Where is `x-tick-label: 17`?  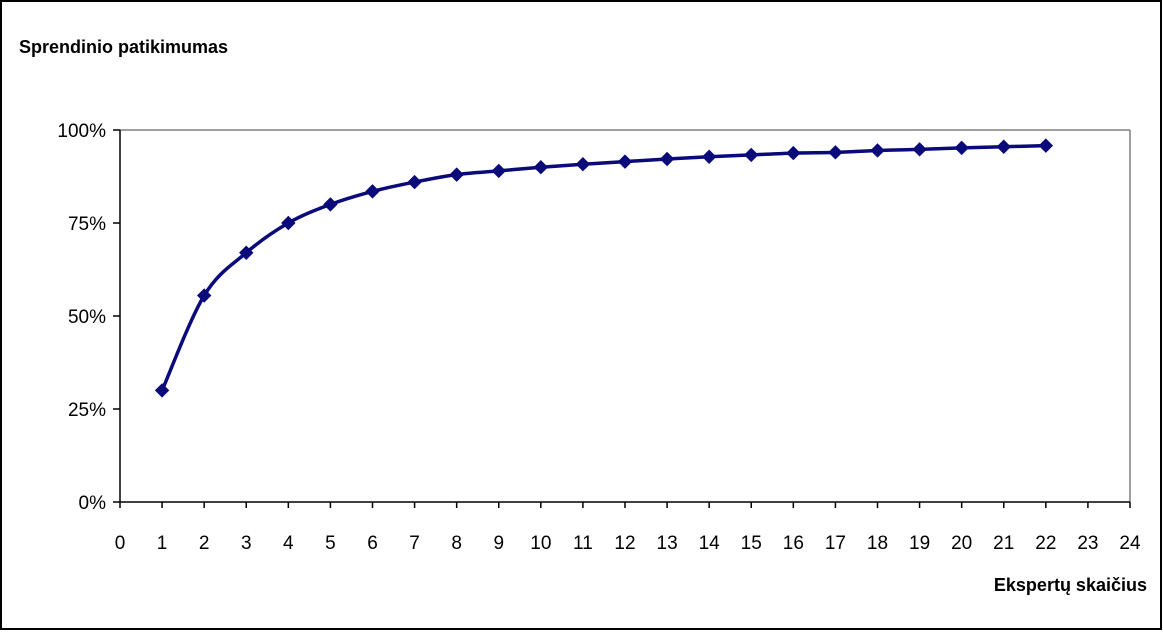 x-tick-label: 17 is located at coordinates (835, 543).